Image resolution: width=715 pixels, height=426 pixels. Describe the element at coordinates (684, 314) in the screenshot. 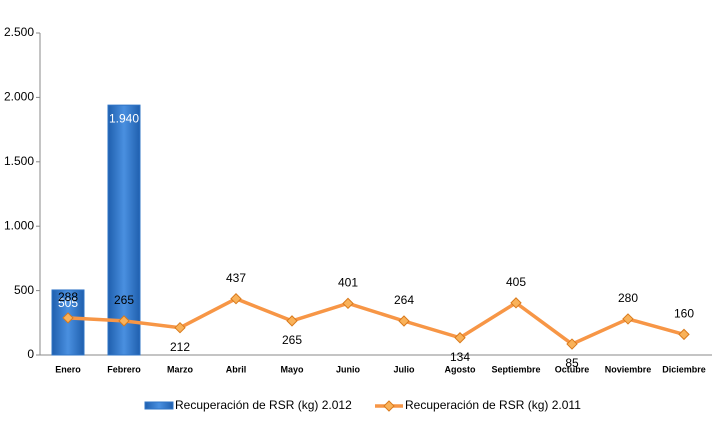

I see `line-value-label: 160` at that location.